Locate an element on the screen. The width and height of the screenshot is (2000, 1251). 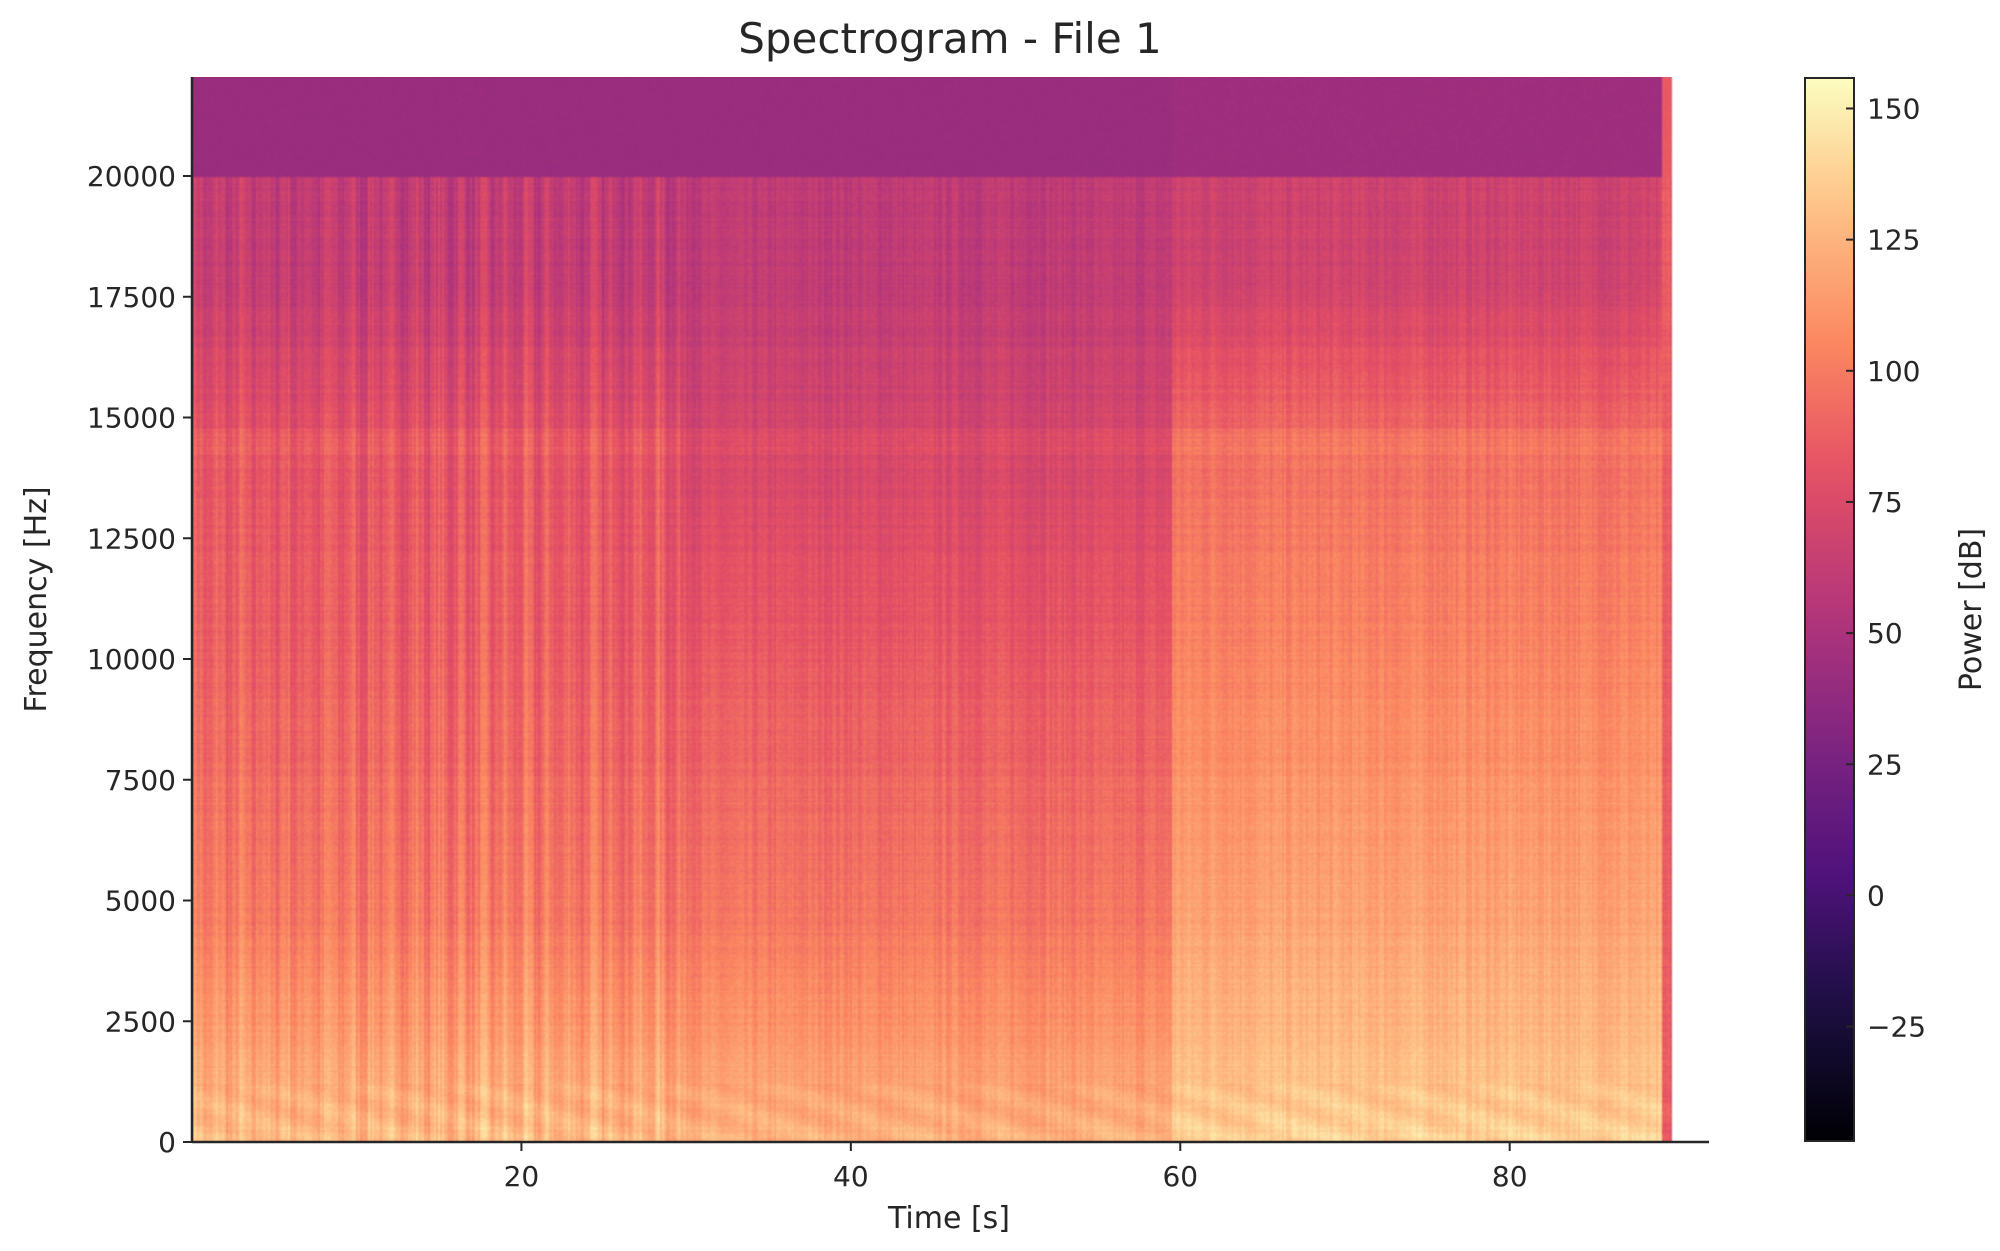
y-axis-label: Frequency [Hz] is located at coordinates (36, 599).